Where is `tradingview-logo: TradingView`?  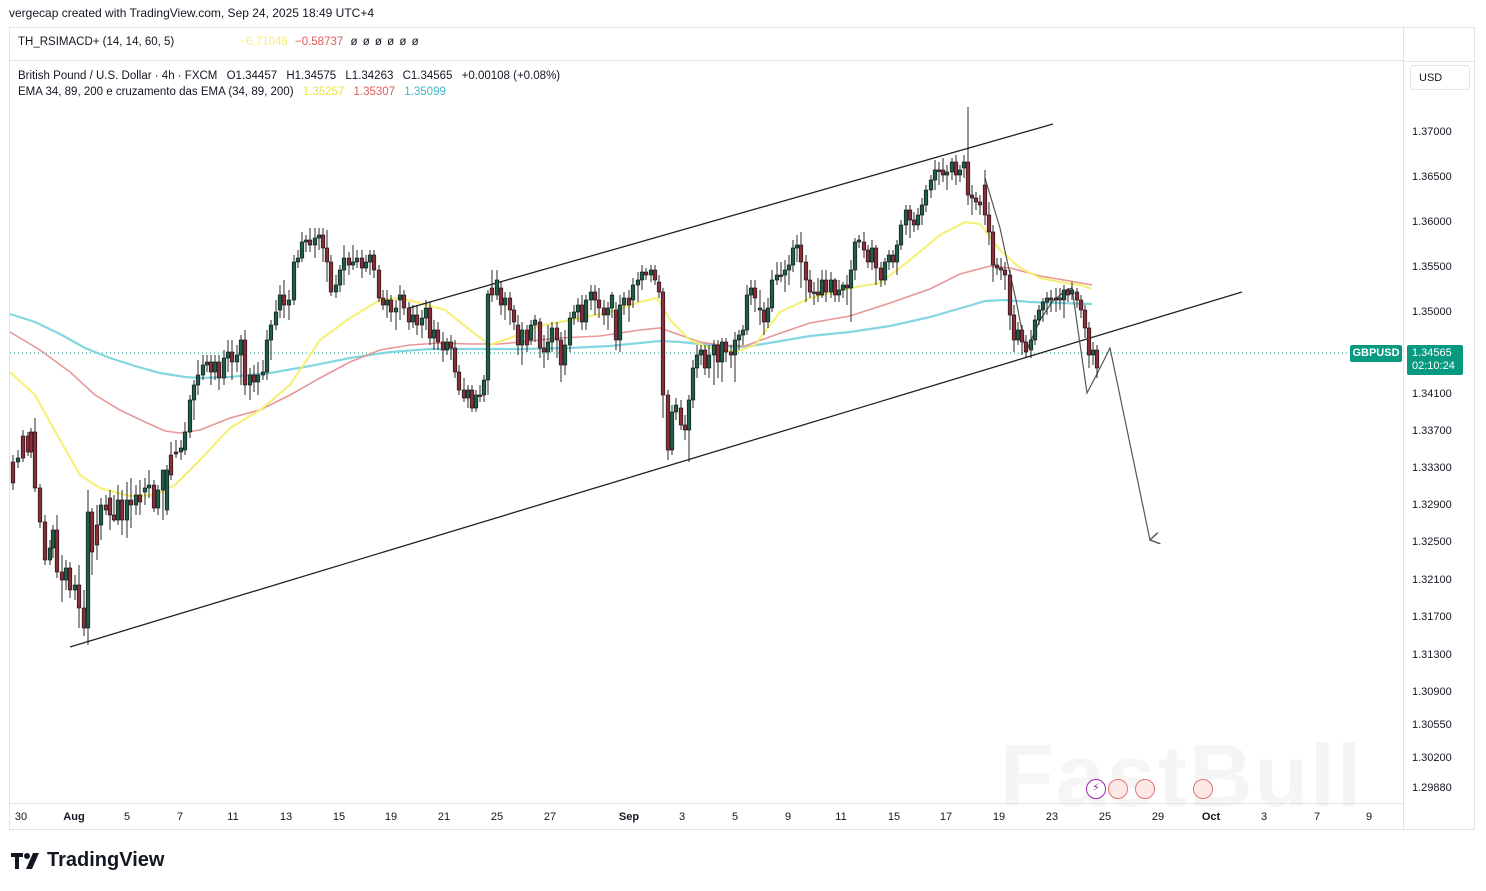
tradingview-logo: TradingView is located at coordinates (87, 860).